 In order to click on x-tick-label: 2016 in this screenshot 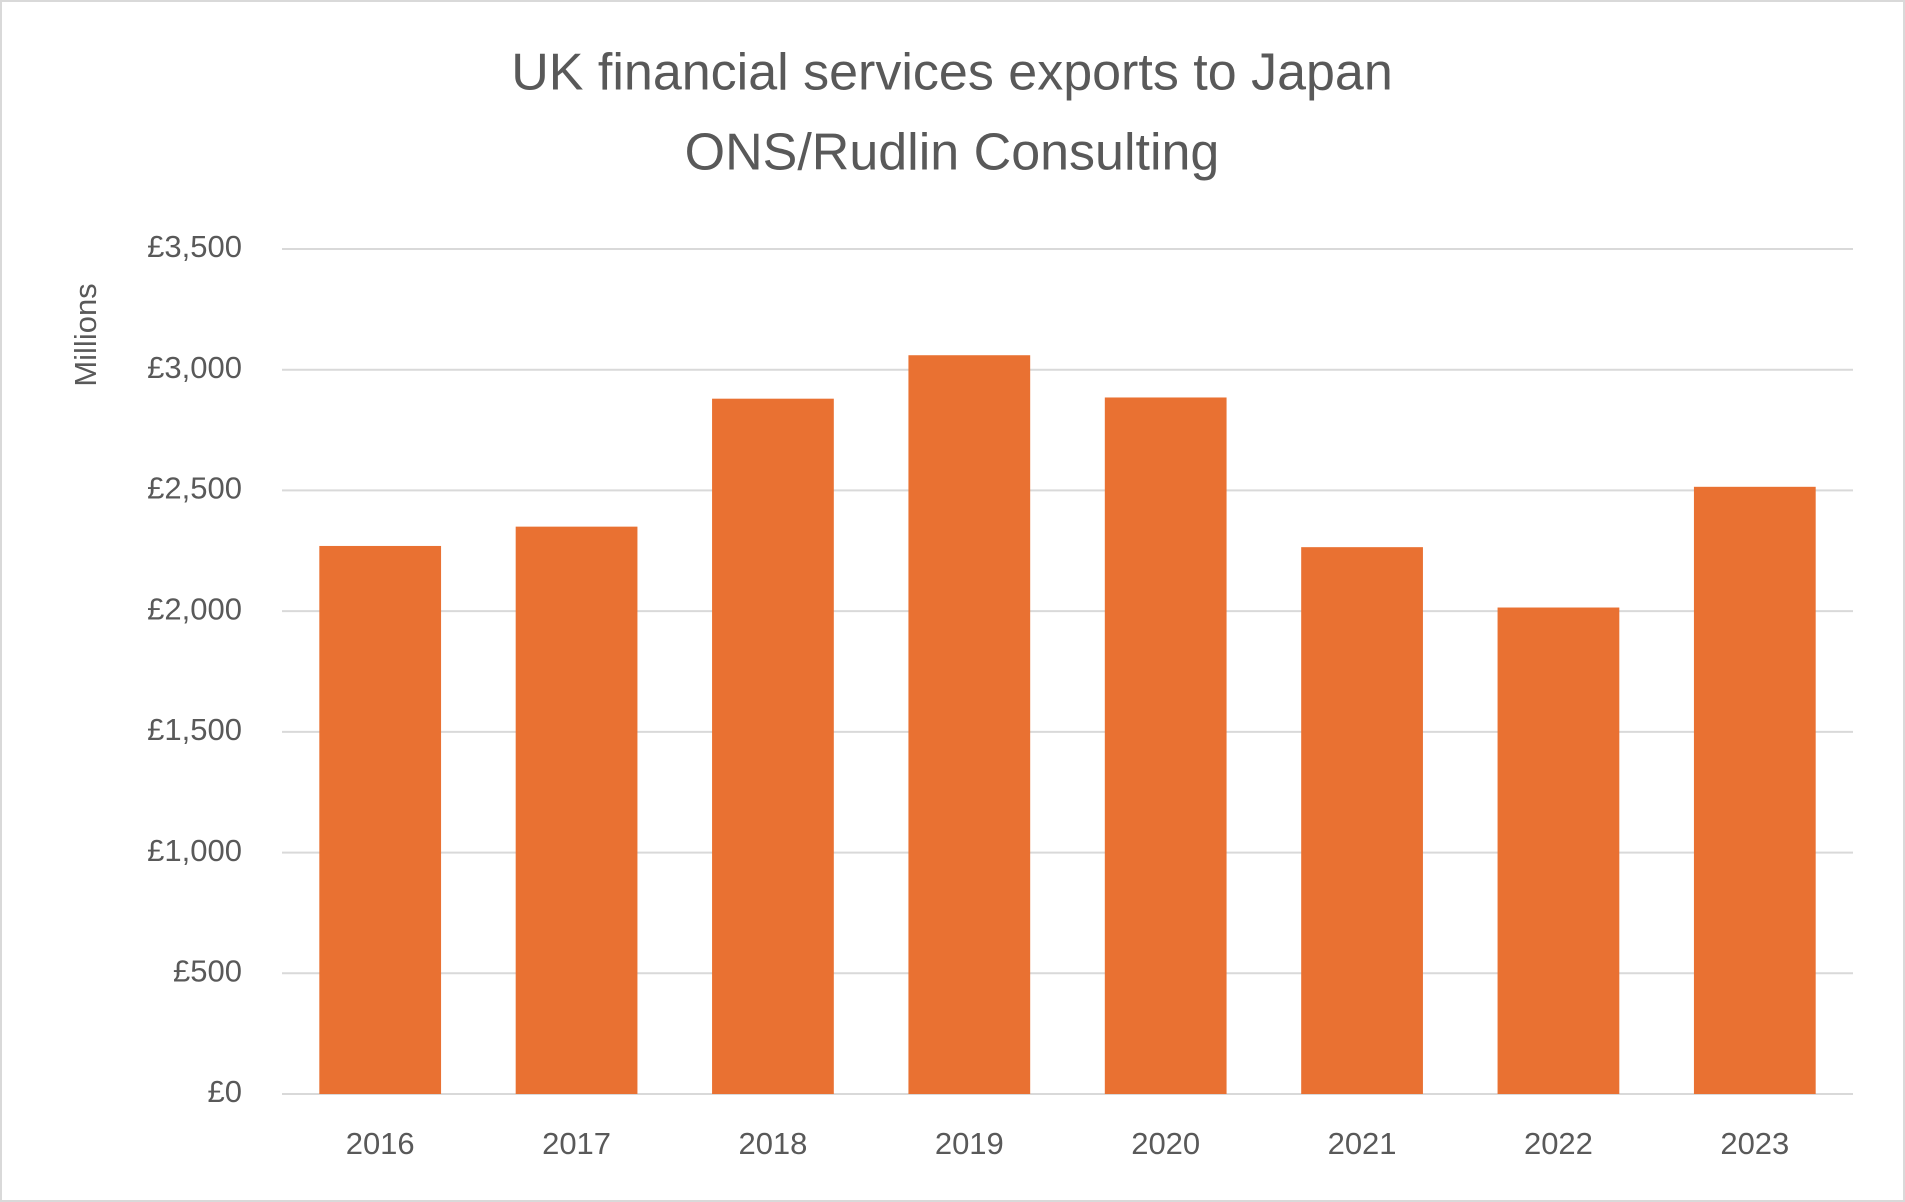, I will do `click(380, 1143)`.